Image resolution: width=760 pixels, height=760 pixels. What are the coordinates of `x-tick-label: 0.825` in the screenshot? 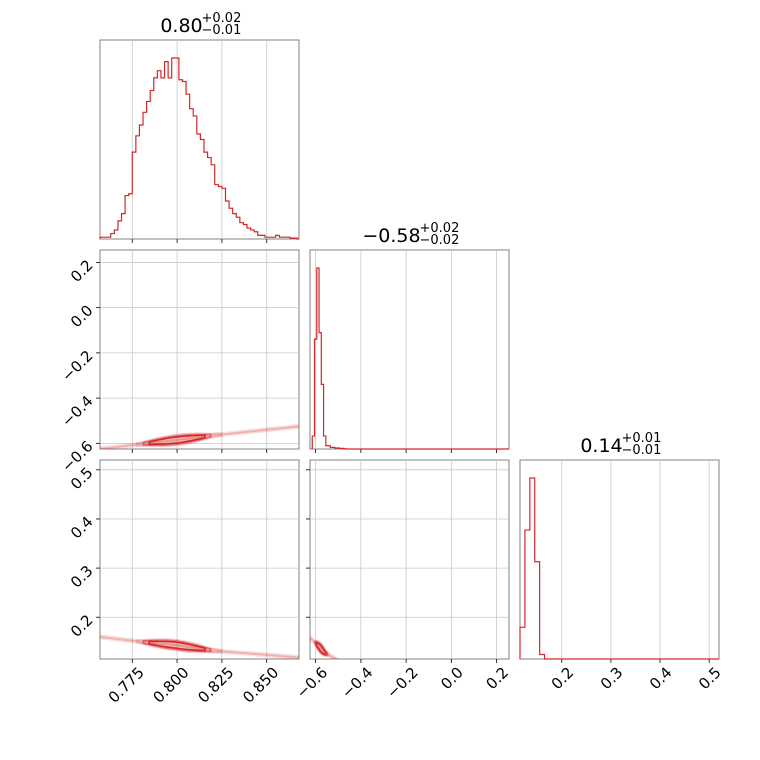 It's located at (215, 684).